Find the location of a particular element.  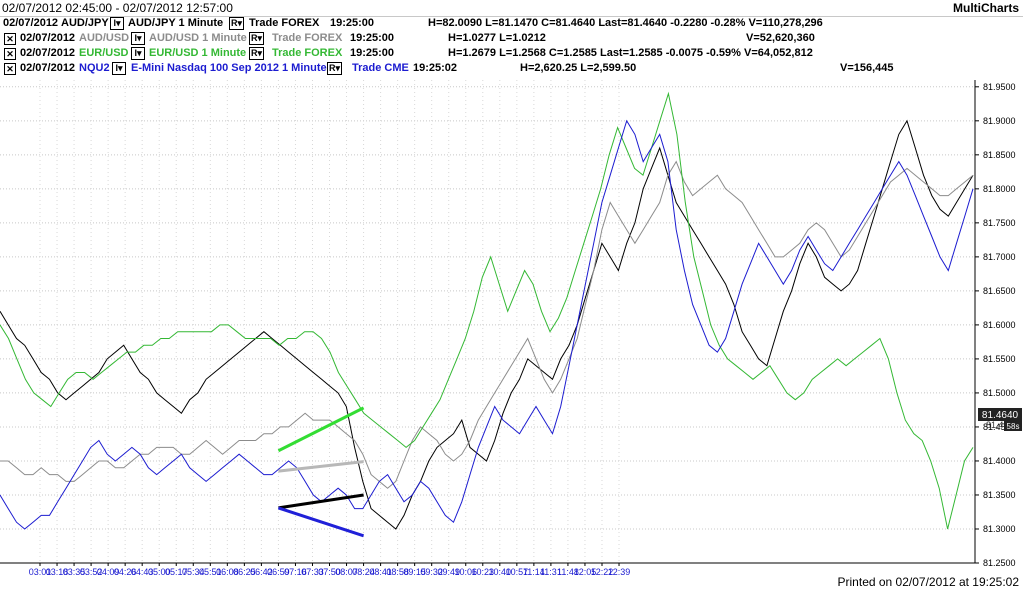

legend-symbol: AUD/USD is located at coordinates (104, 38).